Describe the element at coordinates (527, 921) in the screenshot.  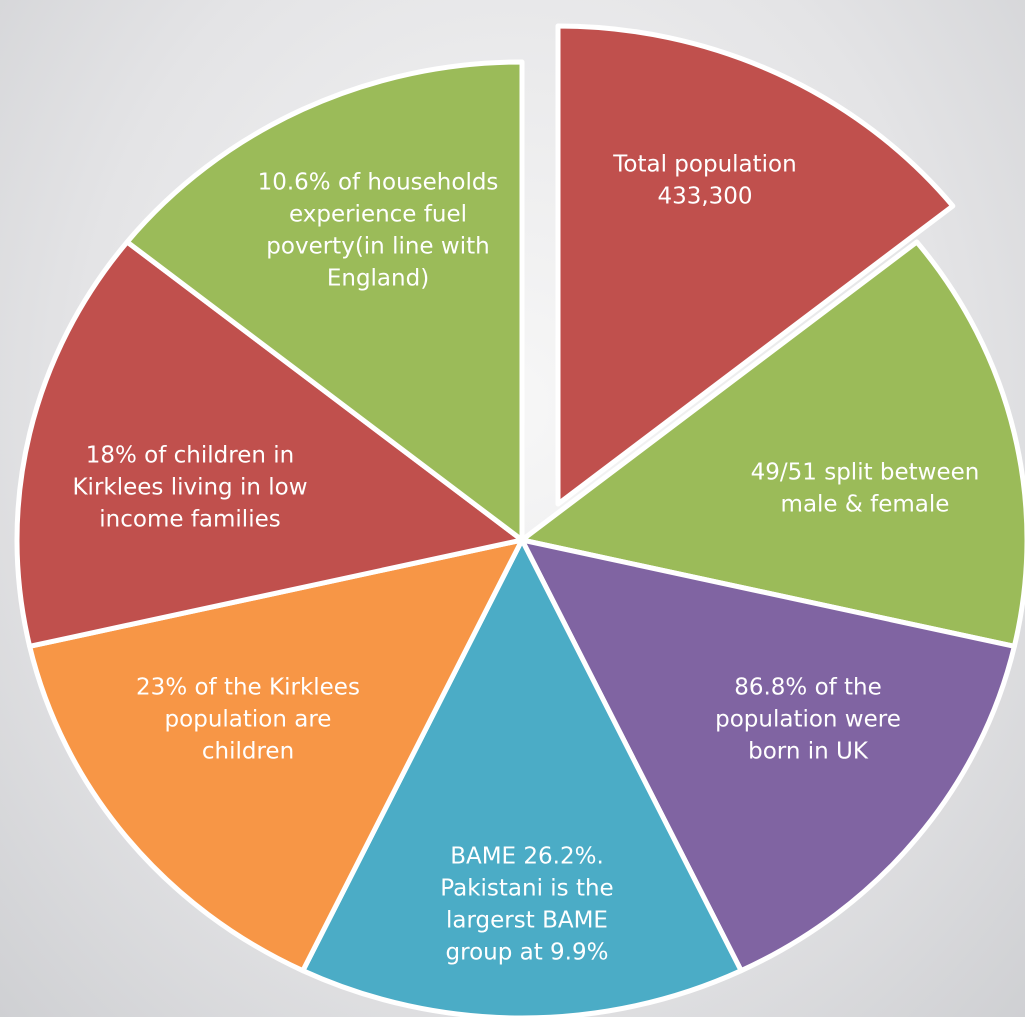
I see `segment-label: largerst BAME` at that location.